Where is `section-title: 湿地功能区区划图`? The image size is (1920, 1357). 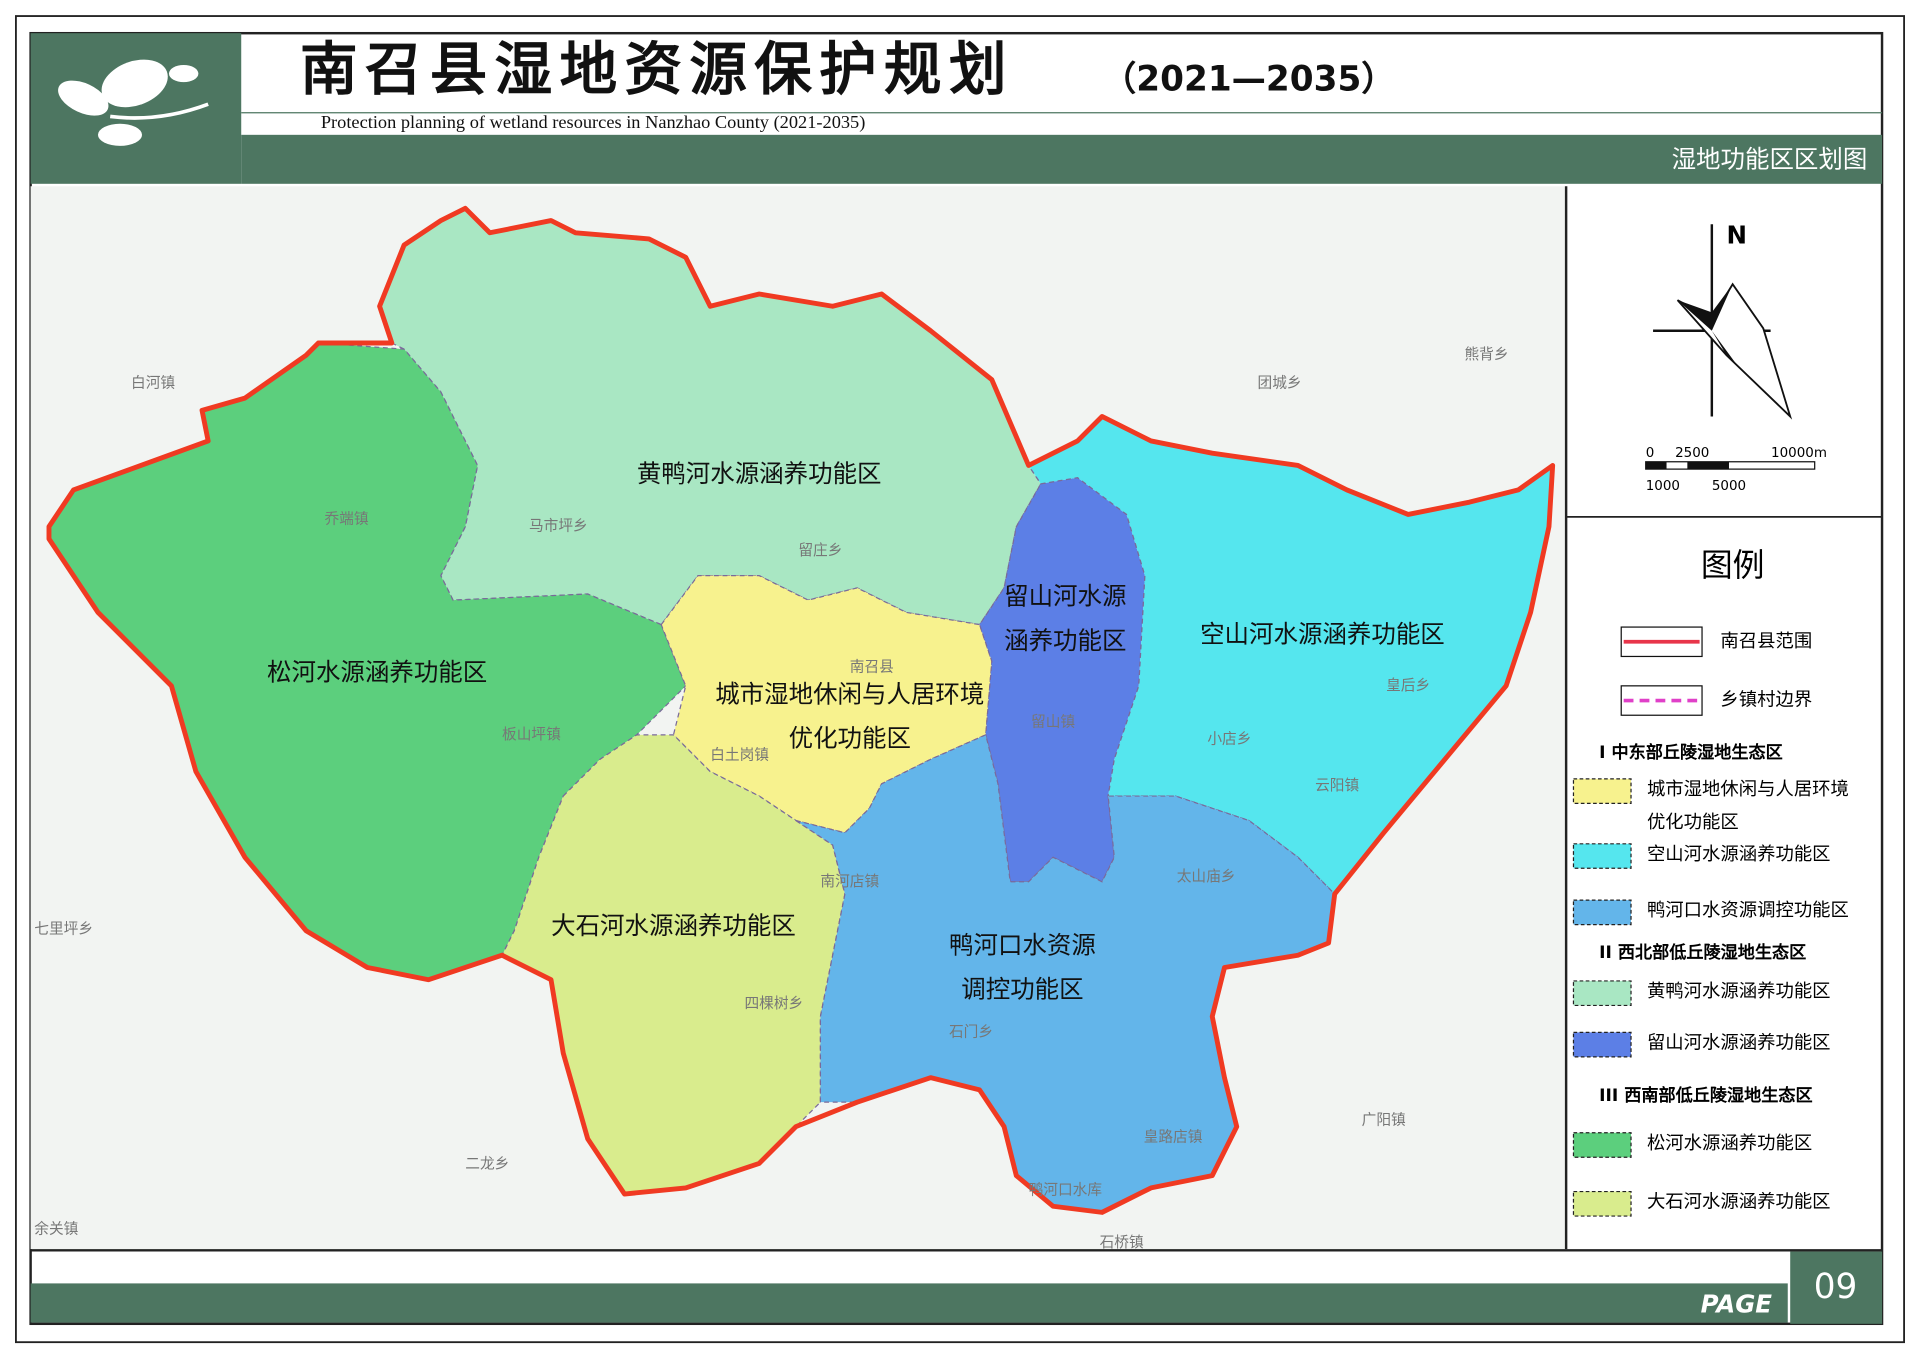
section-title: 湿地功能区区划图 is located at coordinates (1770, 159).